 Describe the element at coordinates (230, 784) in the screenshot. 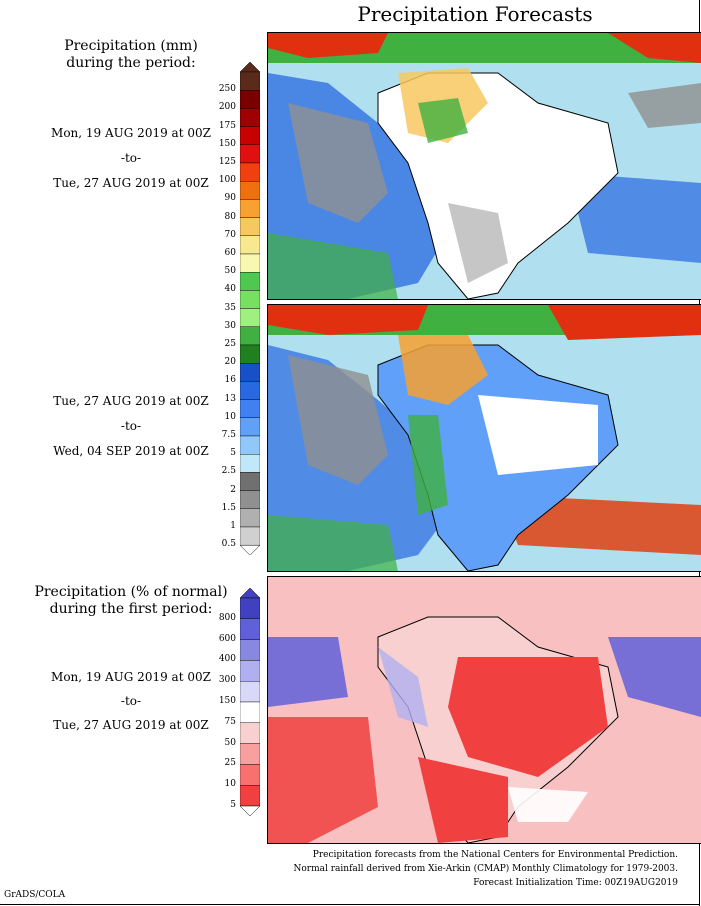

I see `pct-colorbar-tick-label: 10` at that location.